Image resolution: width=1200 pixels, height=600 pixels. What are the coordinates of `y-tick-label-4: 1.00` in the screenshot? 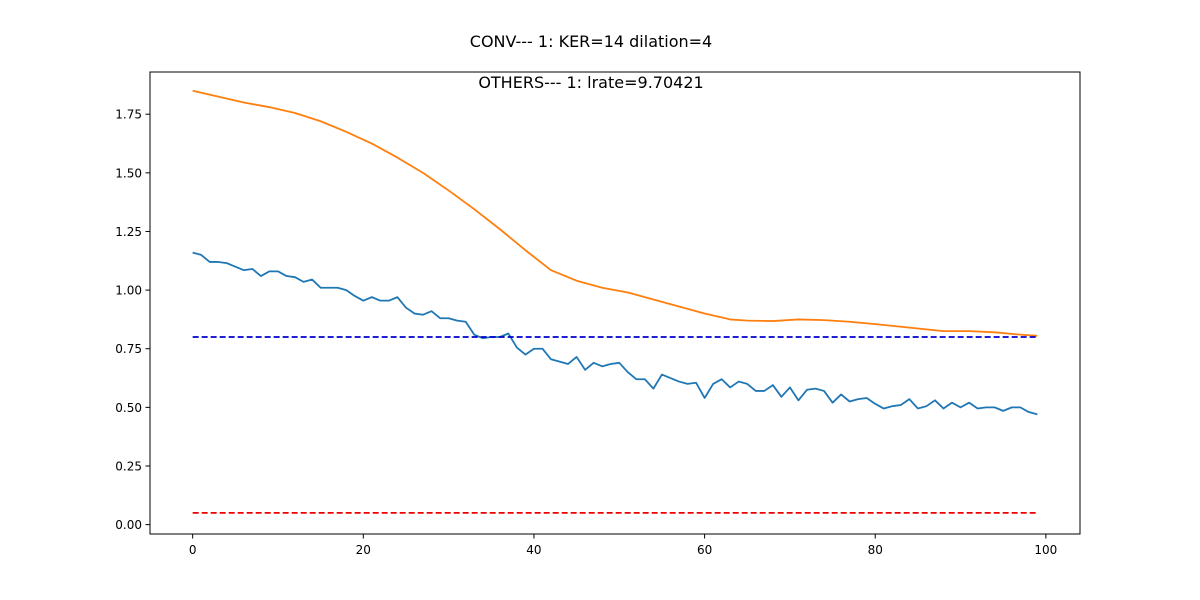 It's located at (128, 291).